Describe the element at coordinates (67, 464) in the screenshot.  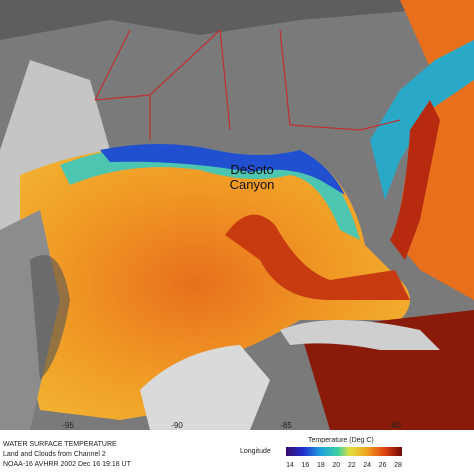
I see `caption-line: NOAA-16 AVHRR 2002 Dec 16 19:18 UT` at that location.